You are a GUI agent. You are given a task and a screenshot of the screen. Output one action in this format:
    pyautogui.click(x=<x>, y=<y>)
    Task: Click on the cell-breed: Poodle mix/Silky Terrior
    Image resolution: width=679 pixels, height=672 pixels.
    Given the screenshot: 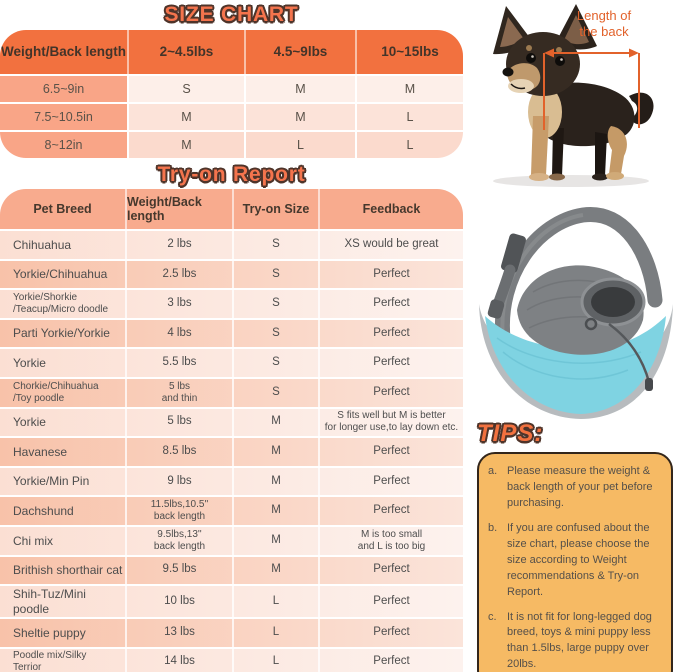 What is the action you would take?
    pyautogui.click(x=50, y=661)
    